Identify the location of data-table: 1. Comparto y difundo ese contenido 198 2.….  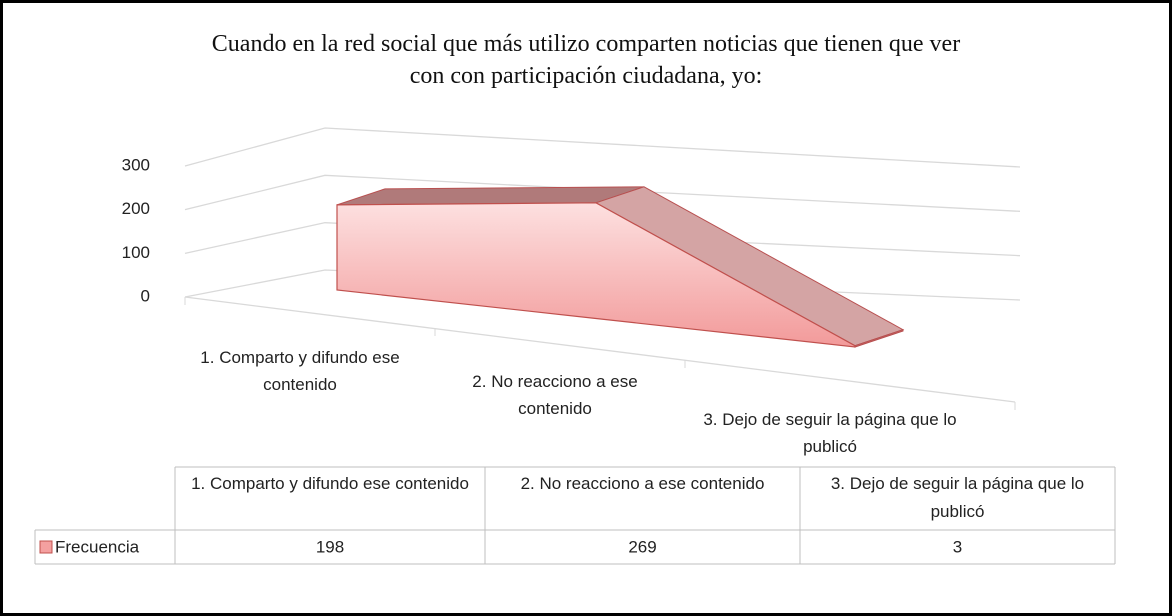
(575, 515).